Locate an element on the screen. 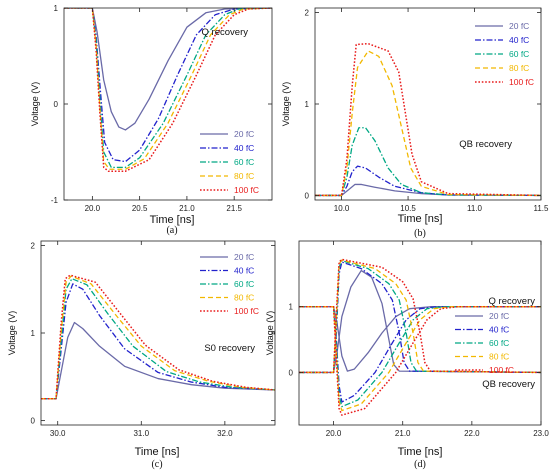 Image resolution: width=550 pixels, height=475 pixels. series-line-20fc-q is located at coordinates (420, 339).